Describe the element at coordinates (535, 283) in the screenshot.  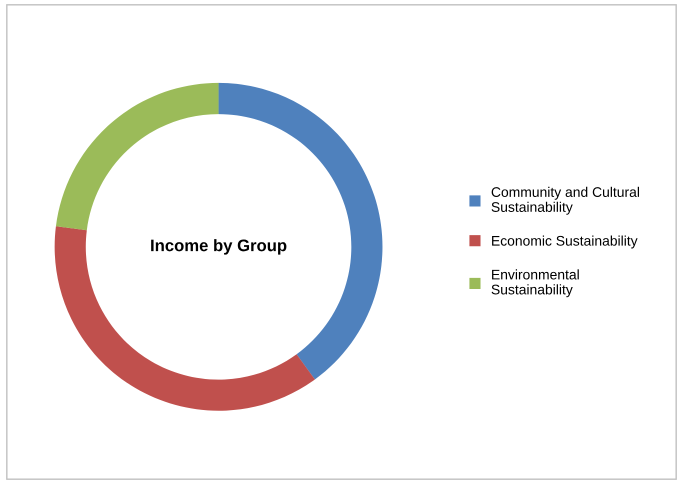
I see `legend-label: Environmental Sustainability` at that location.